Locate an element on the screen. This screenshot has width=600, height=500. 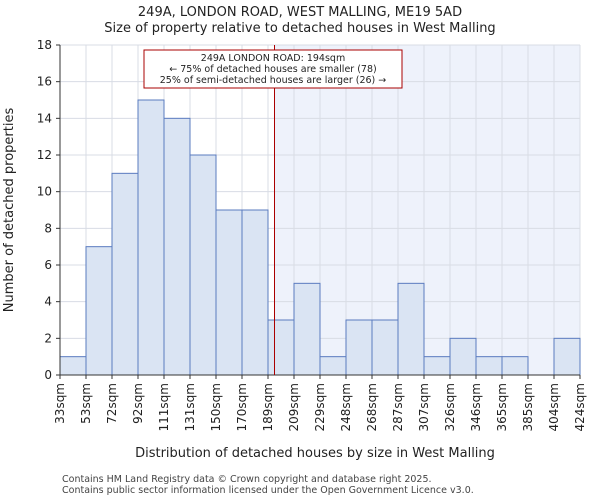
x-tick-label: 287sqm is located at coordinates (398, 407).